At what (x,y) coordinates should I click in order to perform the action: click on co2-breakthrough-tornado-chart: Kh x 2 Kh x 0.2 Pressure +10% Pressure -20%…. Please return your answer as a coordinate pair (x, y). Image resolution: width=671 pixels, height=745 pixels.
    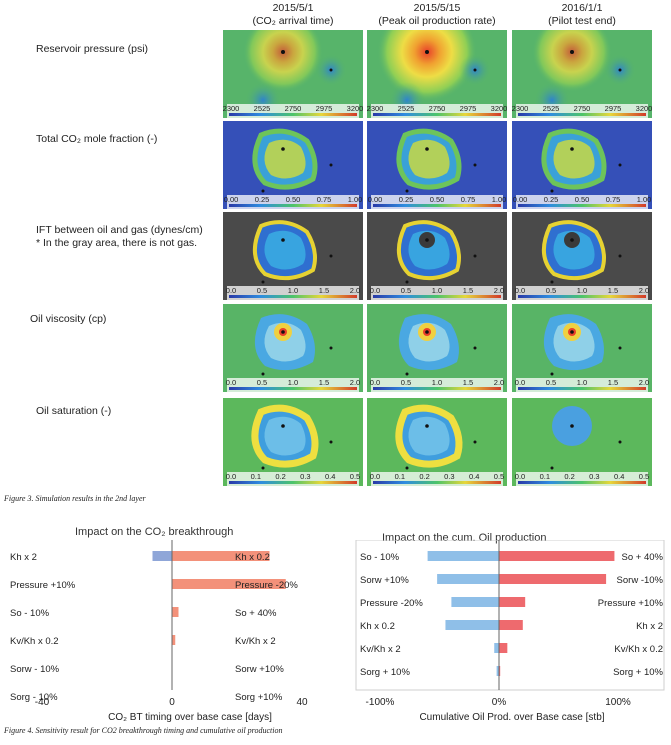
    Looking at the image, I should click on (159, 631).